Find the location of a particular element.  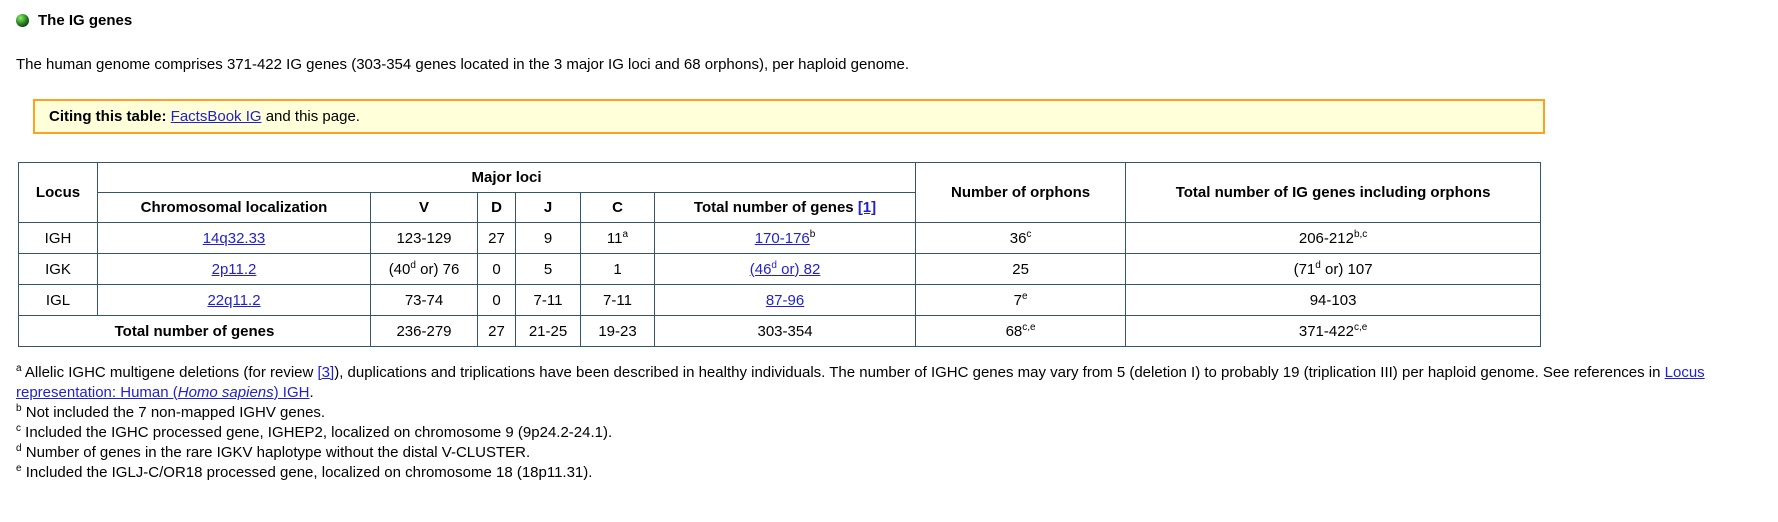

link: 170-176 is located at coordinates (782, 238).